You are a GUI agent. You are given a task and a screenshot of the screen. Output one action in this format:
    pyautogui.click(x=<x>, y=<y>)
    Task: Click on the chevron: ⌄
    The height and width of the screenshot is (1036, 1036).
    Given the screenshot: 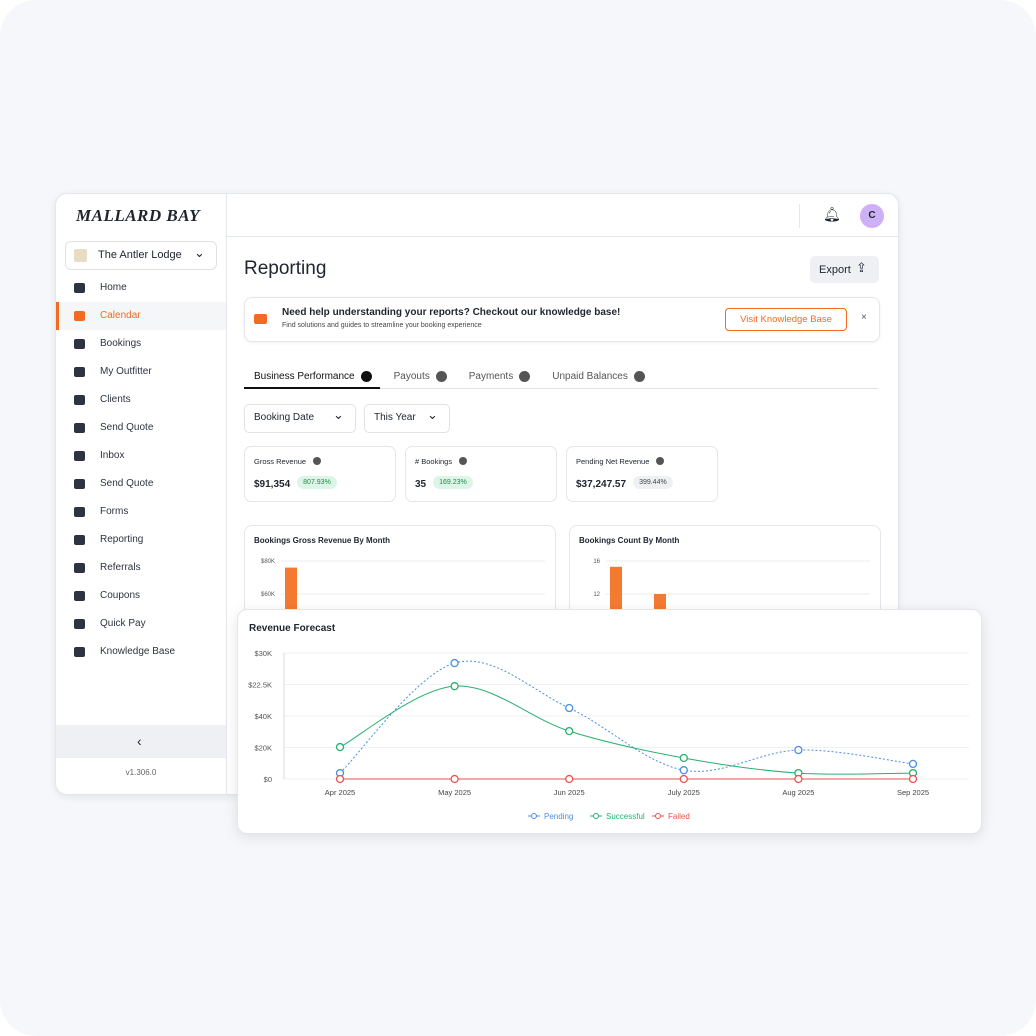 What is the action you would take?
    pyautogui.click(x=199, y=252)
    